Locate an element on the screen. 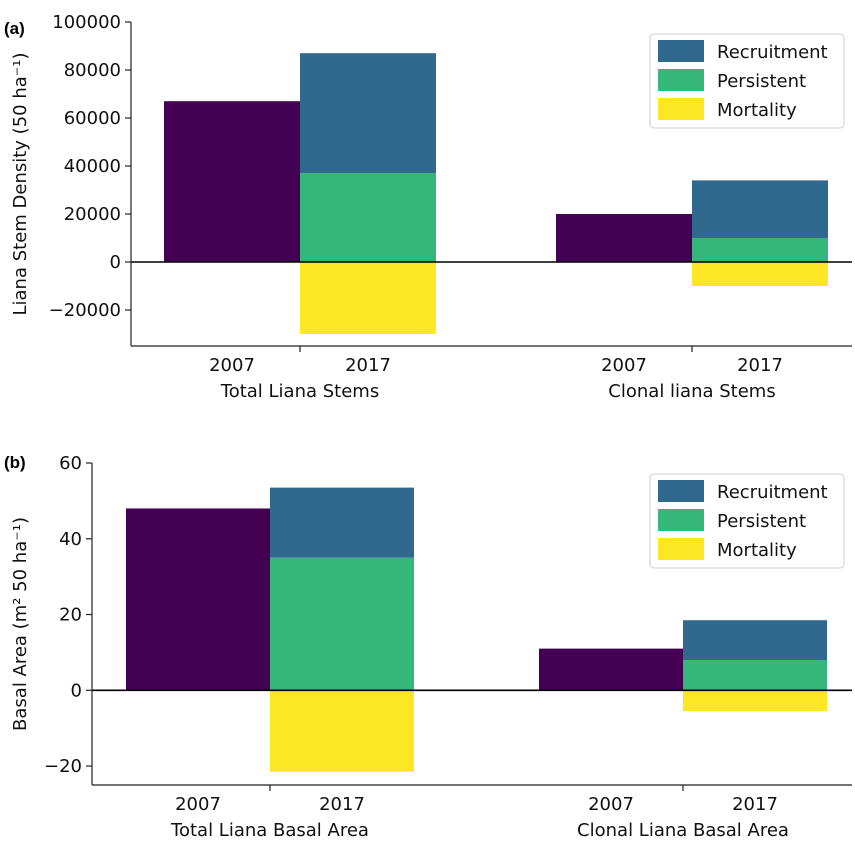 The image size is (855, 846). y-tick-label: 100000 is located at coordinates (86, 22).